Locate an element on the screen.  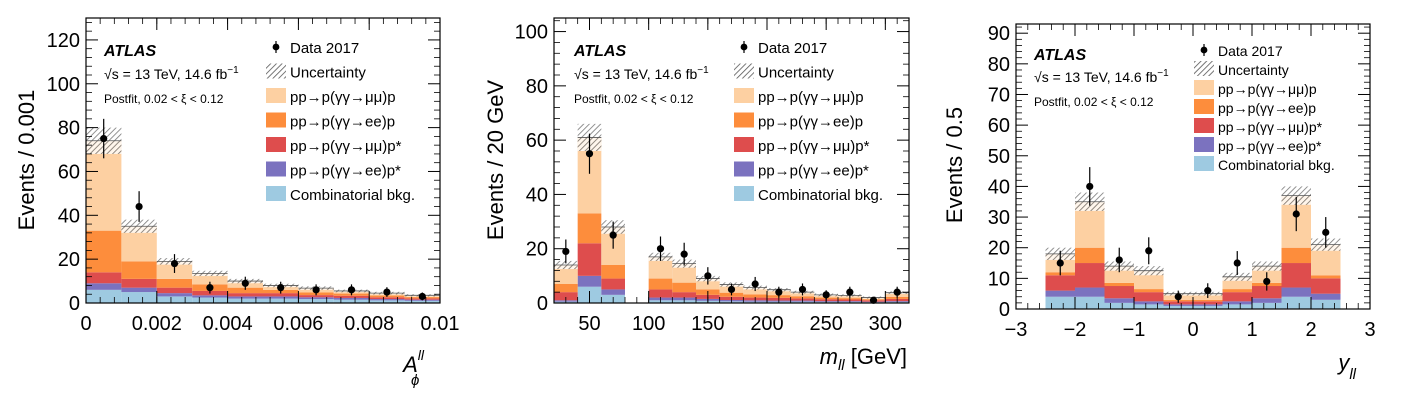
data-points is located at coordinates (263, 209).